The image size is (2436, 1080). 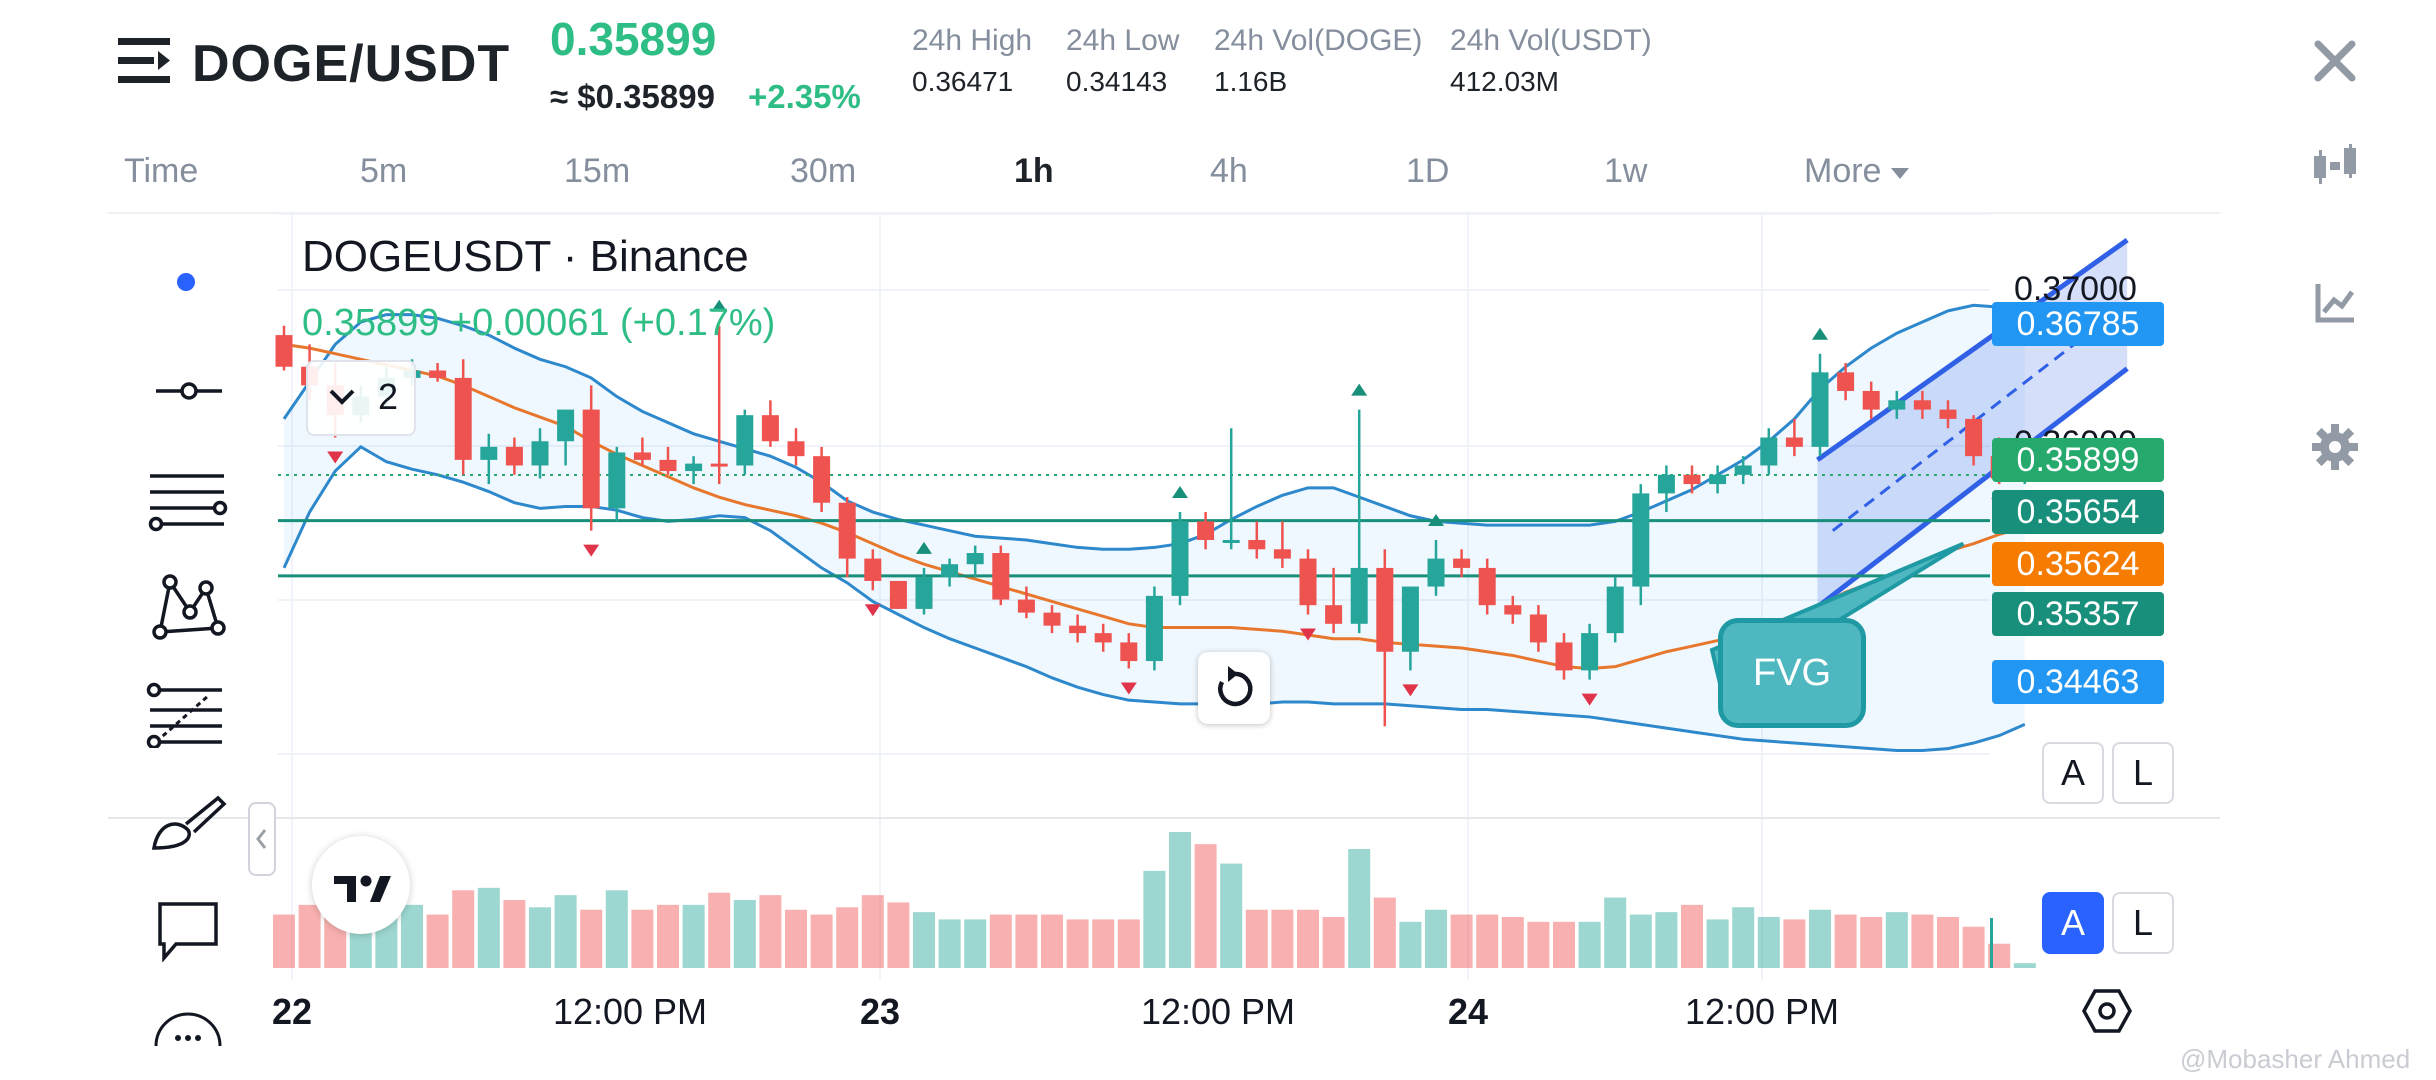 I want to click on tradingview-logo, so click(x=361, y=885).